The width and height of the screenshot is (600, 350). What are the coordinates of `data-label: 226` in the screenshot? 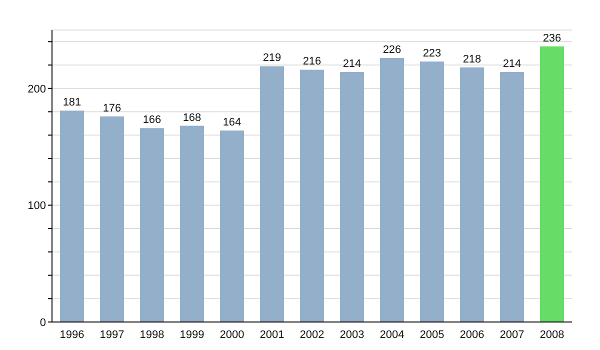 It's located at (392, 50).